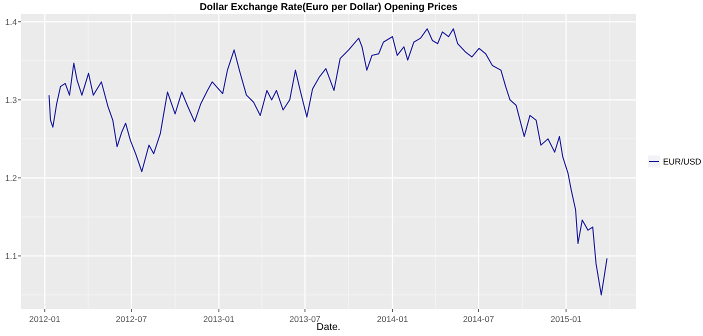  I want to click on y-tick-label: 1.1, so click(11, 255).